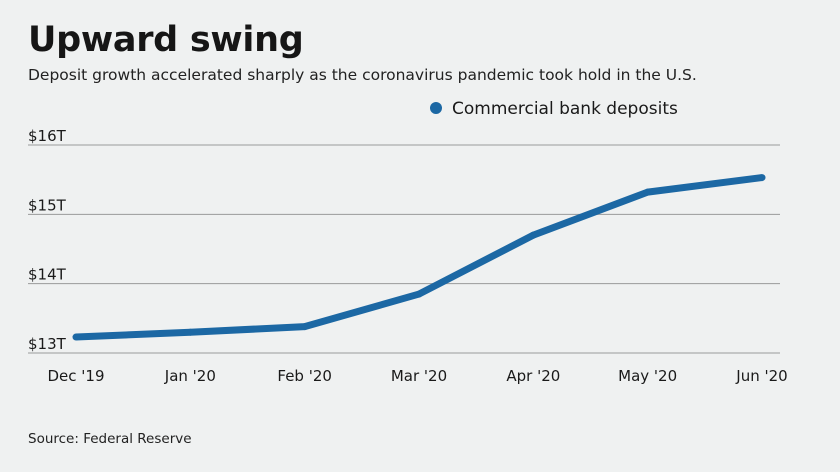 The width and height of the screenshot is (840, 472). What do you see at coordinates (533, 376) in the screenshot?
I see `x-tick-label: Apr '20` at bounding box center [533, 376].